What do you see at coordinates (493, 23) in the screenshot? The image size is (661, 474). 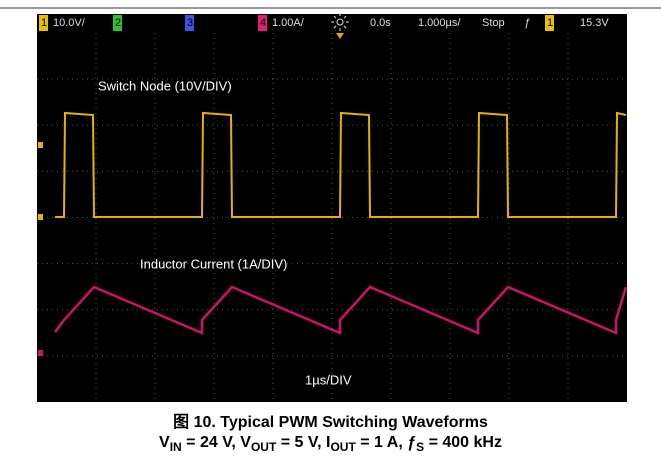 I see `state: Stop` at bounding box center [493, 23].